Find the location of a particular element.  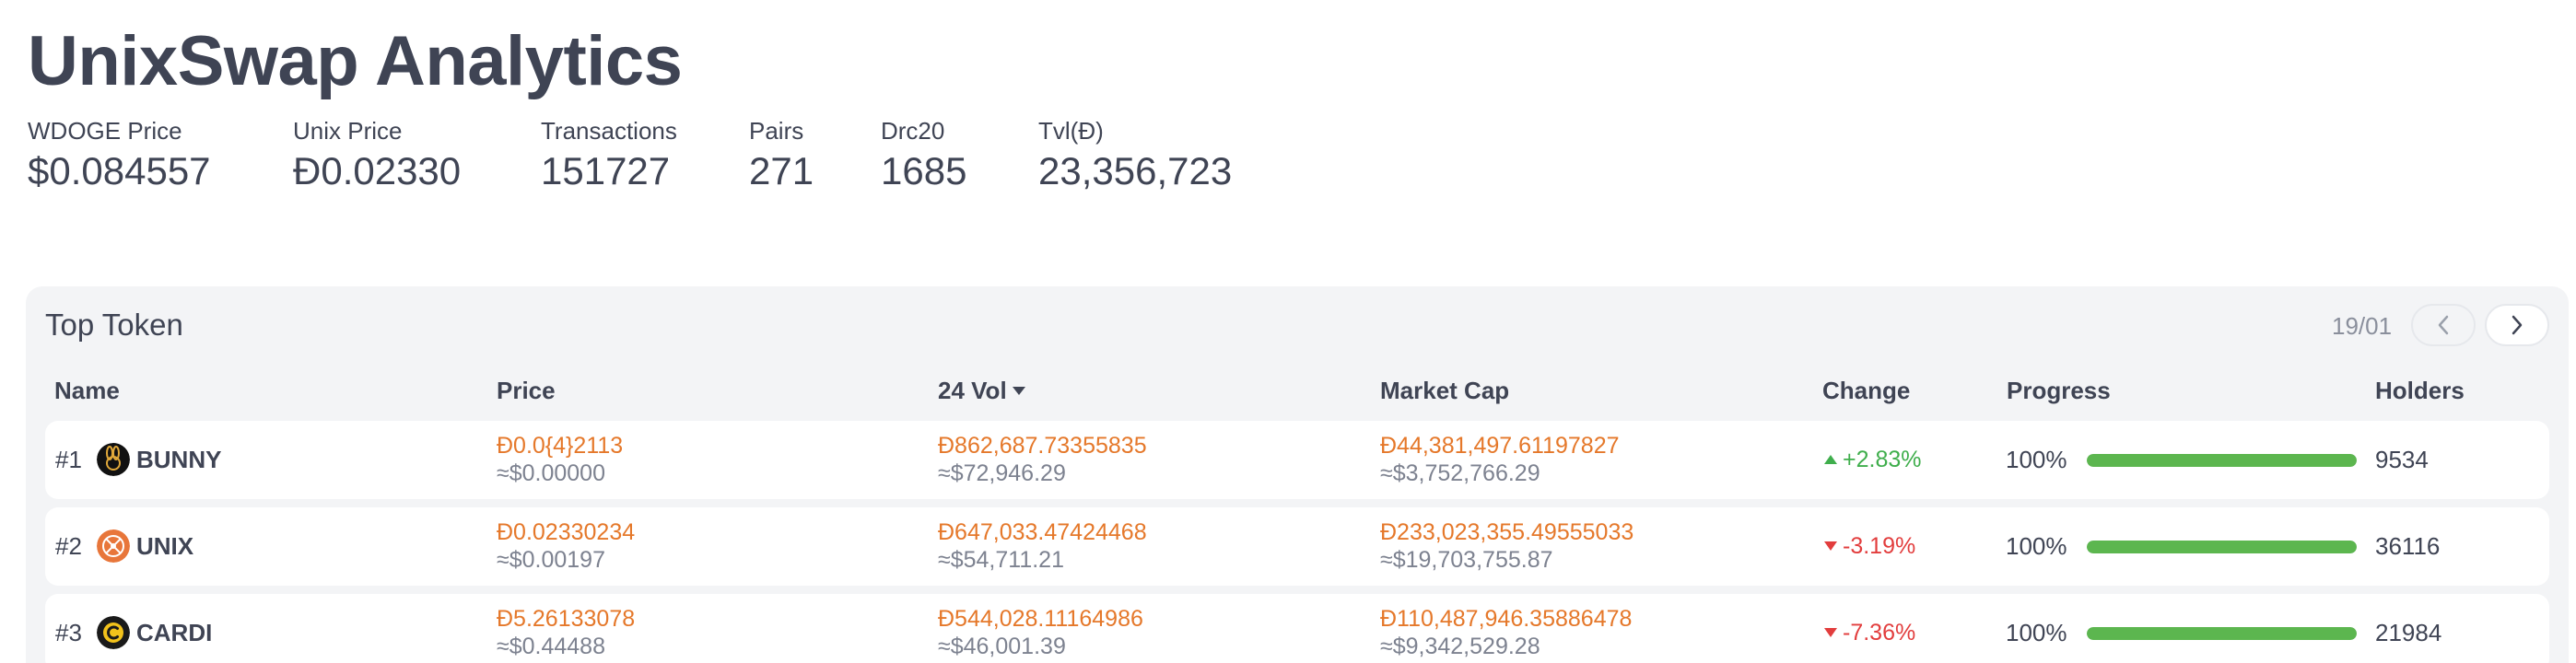

bunny-token-icon is located at coordinates (113, 459).